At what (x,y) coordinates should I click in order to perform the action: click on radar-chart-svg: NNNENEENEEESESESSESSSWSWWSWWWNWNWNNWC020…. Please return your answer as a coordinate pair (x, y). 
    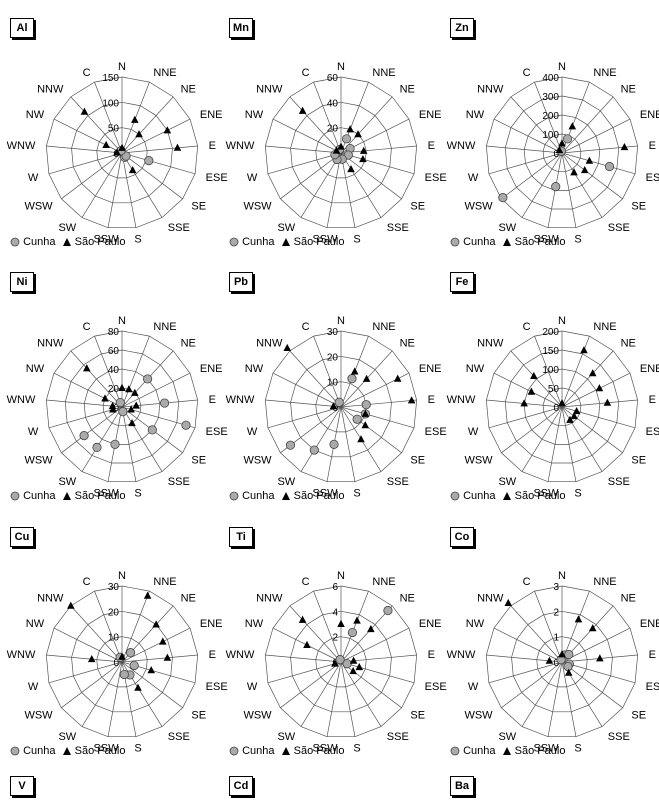
    Looking at the image, I should click on (336, 153).